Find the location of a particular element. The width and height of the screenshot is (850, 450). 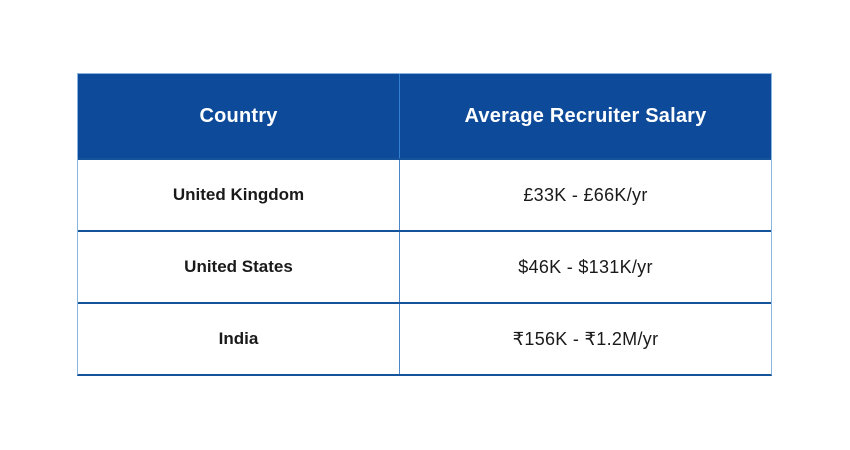

table-row: United Kingdom £33K - £66K/yr is located at coordinates (424, 194).